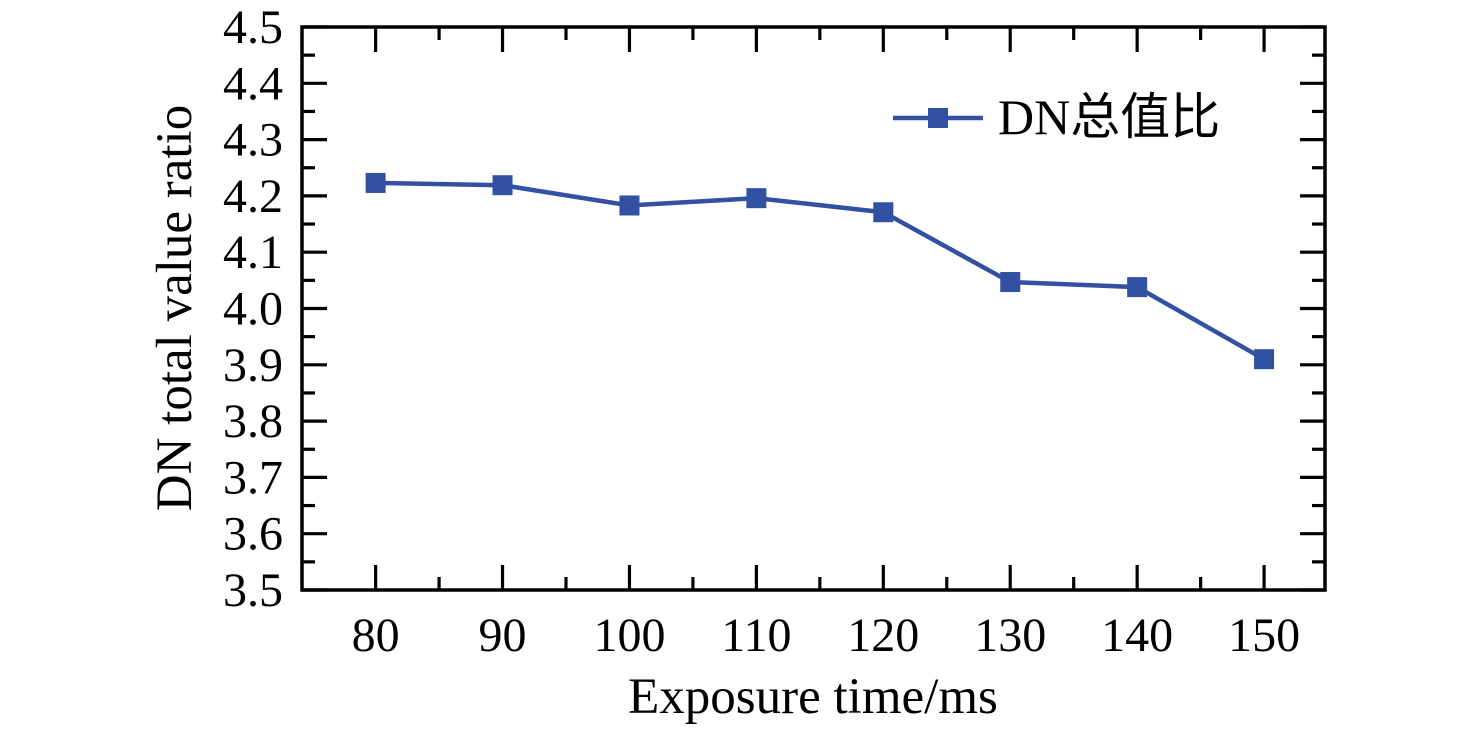 This screenshot has width=1476, height=734. Describe the element at coordinates (1137, 635) in the screenshot. I see `x-tick-label: 140` at that location.